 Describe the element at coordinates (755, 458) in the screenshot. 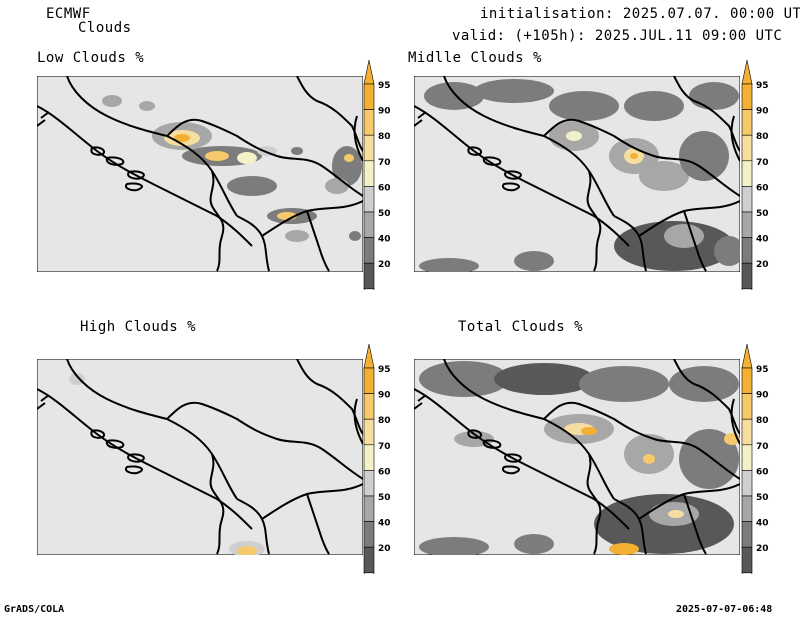

I see `legend-total: 95 90 80 70 60 50 40 20` at that location.